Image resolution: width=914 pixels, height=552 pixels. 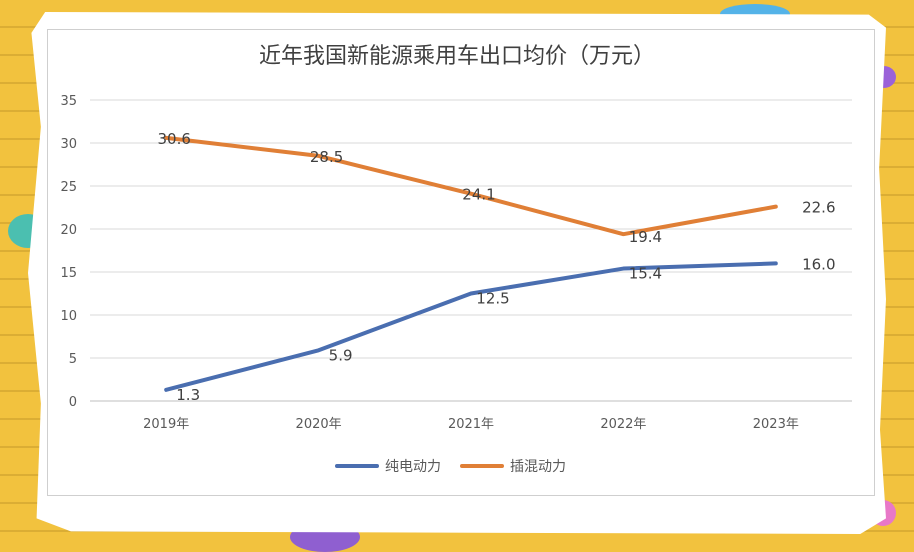 What do you see at coordinates (478, 195) in the screenshot?
I see `data-label: 24.1` at bounding box center [478, 195].